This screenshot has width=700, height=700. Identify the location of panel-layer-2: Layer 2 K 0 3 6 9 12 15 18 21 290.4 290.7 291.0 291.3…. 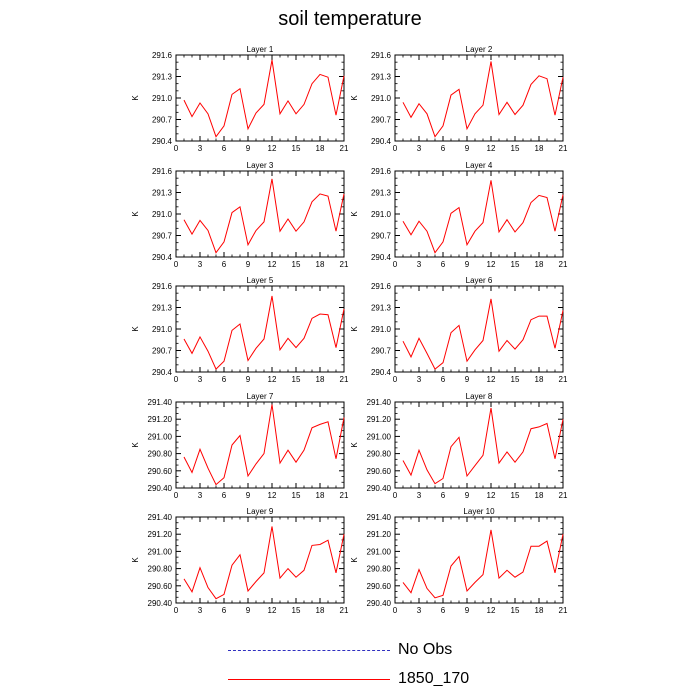
(459, 99).